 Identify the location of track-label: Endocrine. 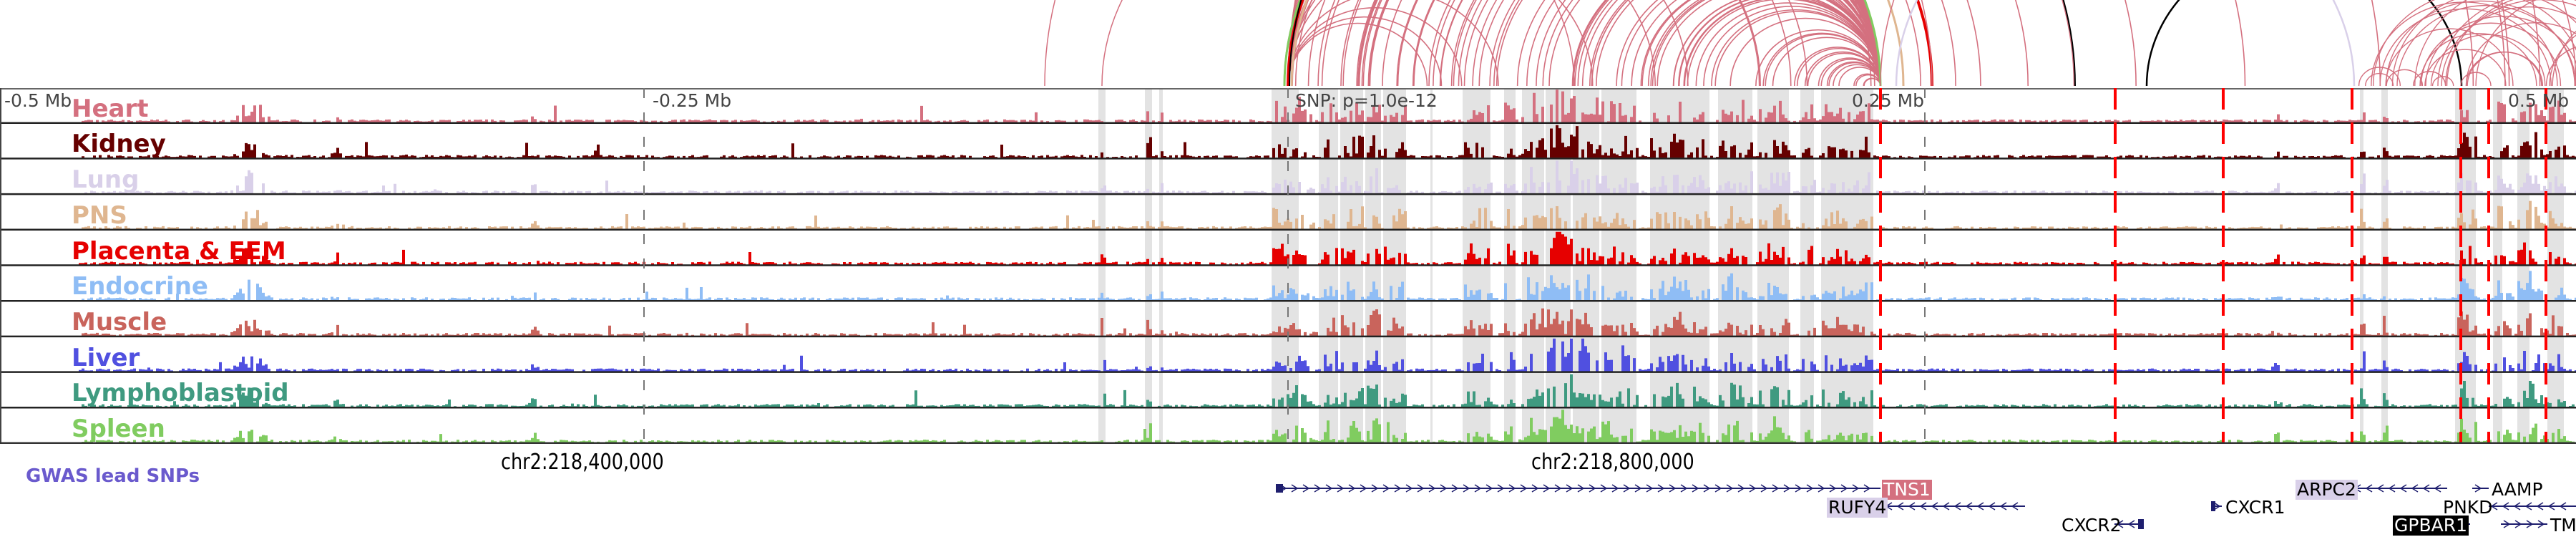
(140, 286).